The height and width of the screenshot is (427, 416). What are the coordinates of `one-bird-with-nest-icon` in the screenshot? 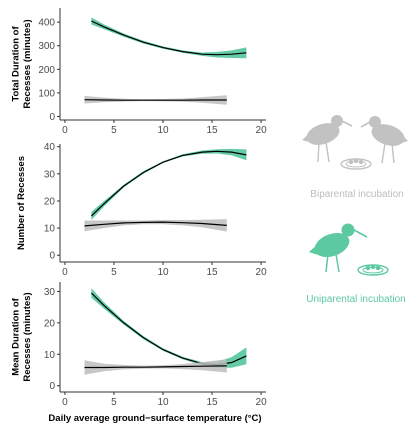 It's located at (349, 249).